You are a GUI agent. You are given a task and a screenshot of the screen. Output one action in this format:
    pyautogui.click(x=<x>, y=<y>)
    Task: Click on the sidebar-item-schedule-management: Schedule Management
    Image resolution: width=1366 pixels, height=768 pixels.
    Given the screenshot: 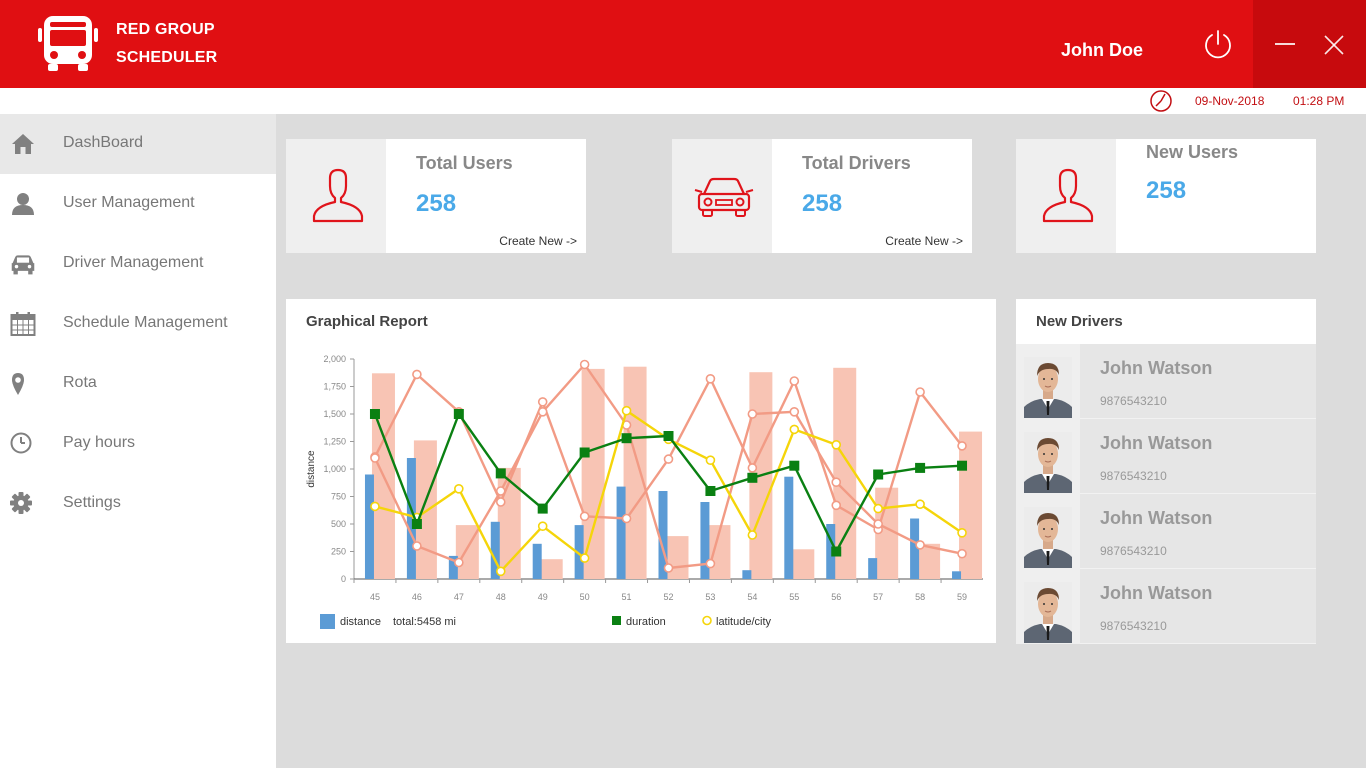 What is the action you would take?
    pyautogui.click(x=138, y=324)
    